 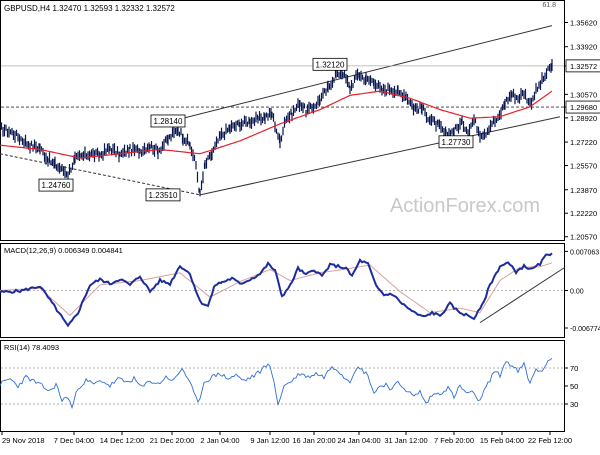 I want to click on price-level-label: 1.23510, so click(x=163, y=195).